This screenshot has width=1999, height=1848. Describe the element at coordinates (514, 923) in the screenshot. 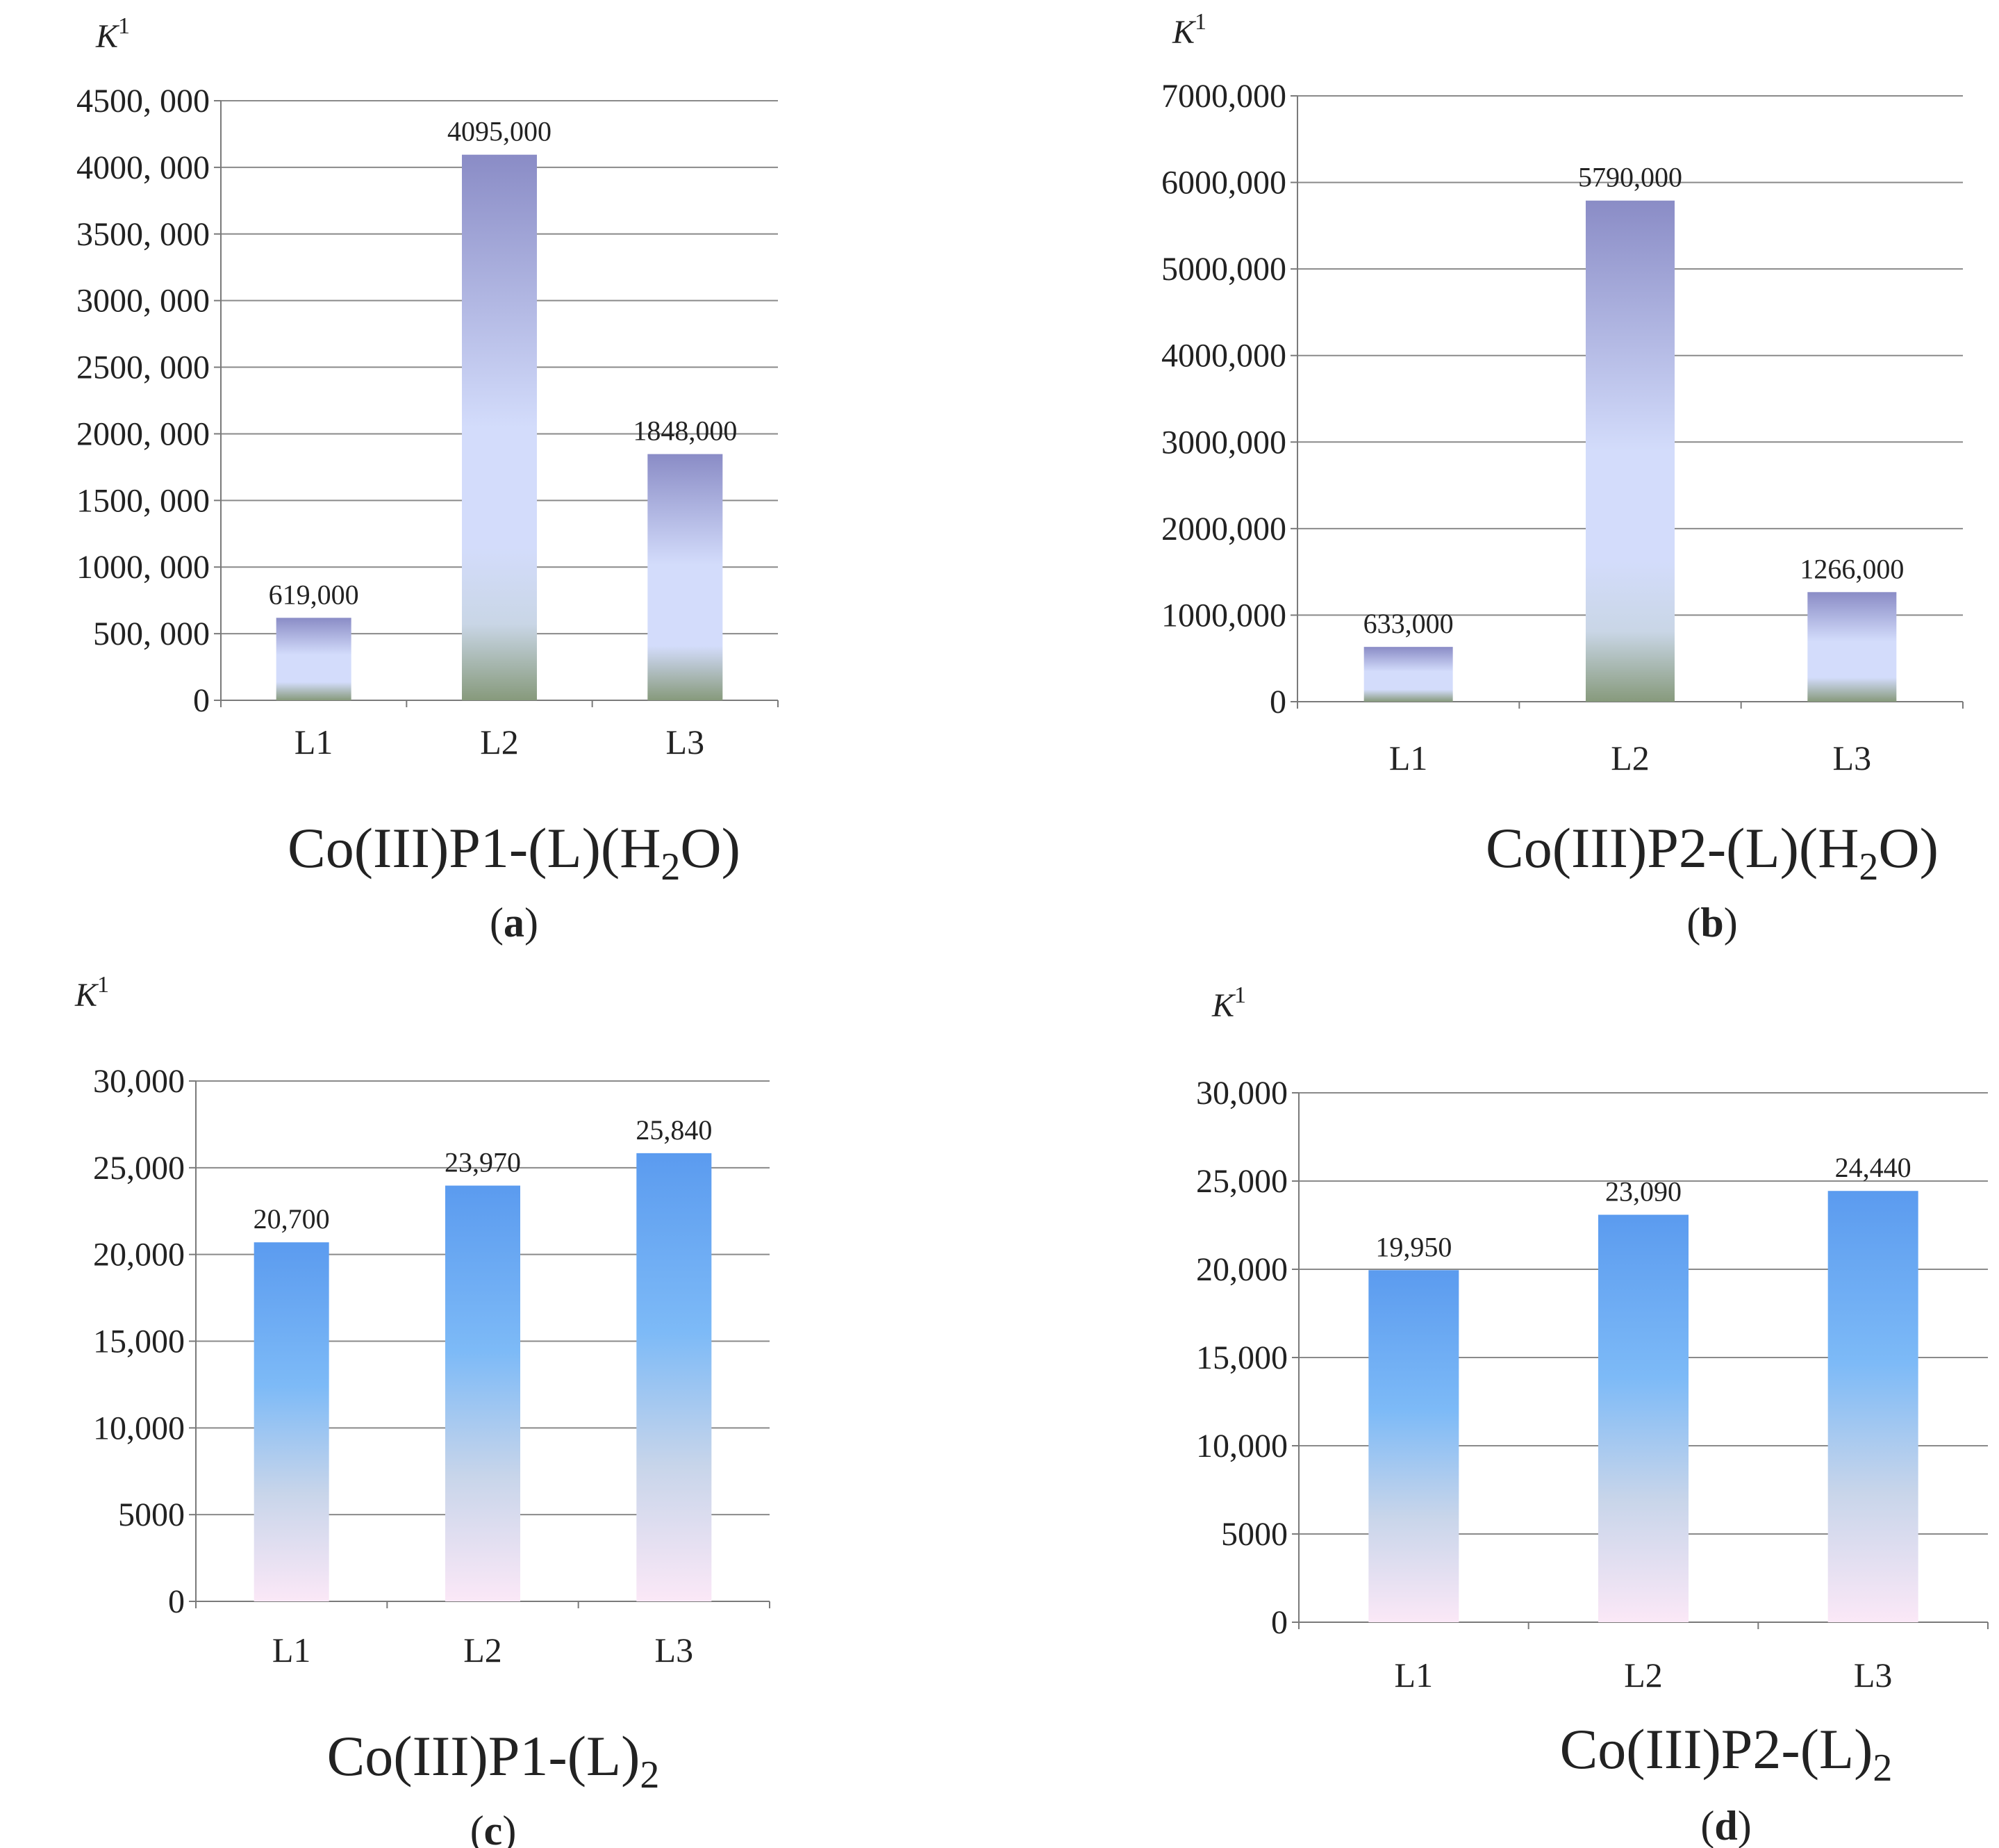

I see `panel-label: (a)` at that location.